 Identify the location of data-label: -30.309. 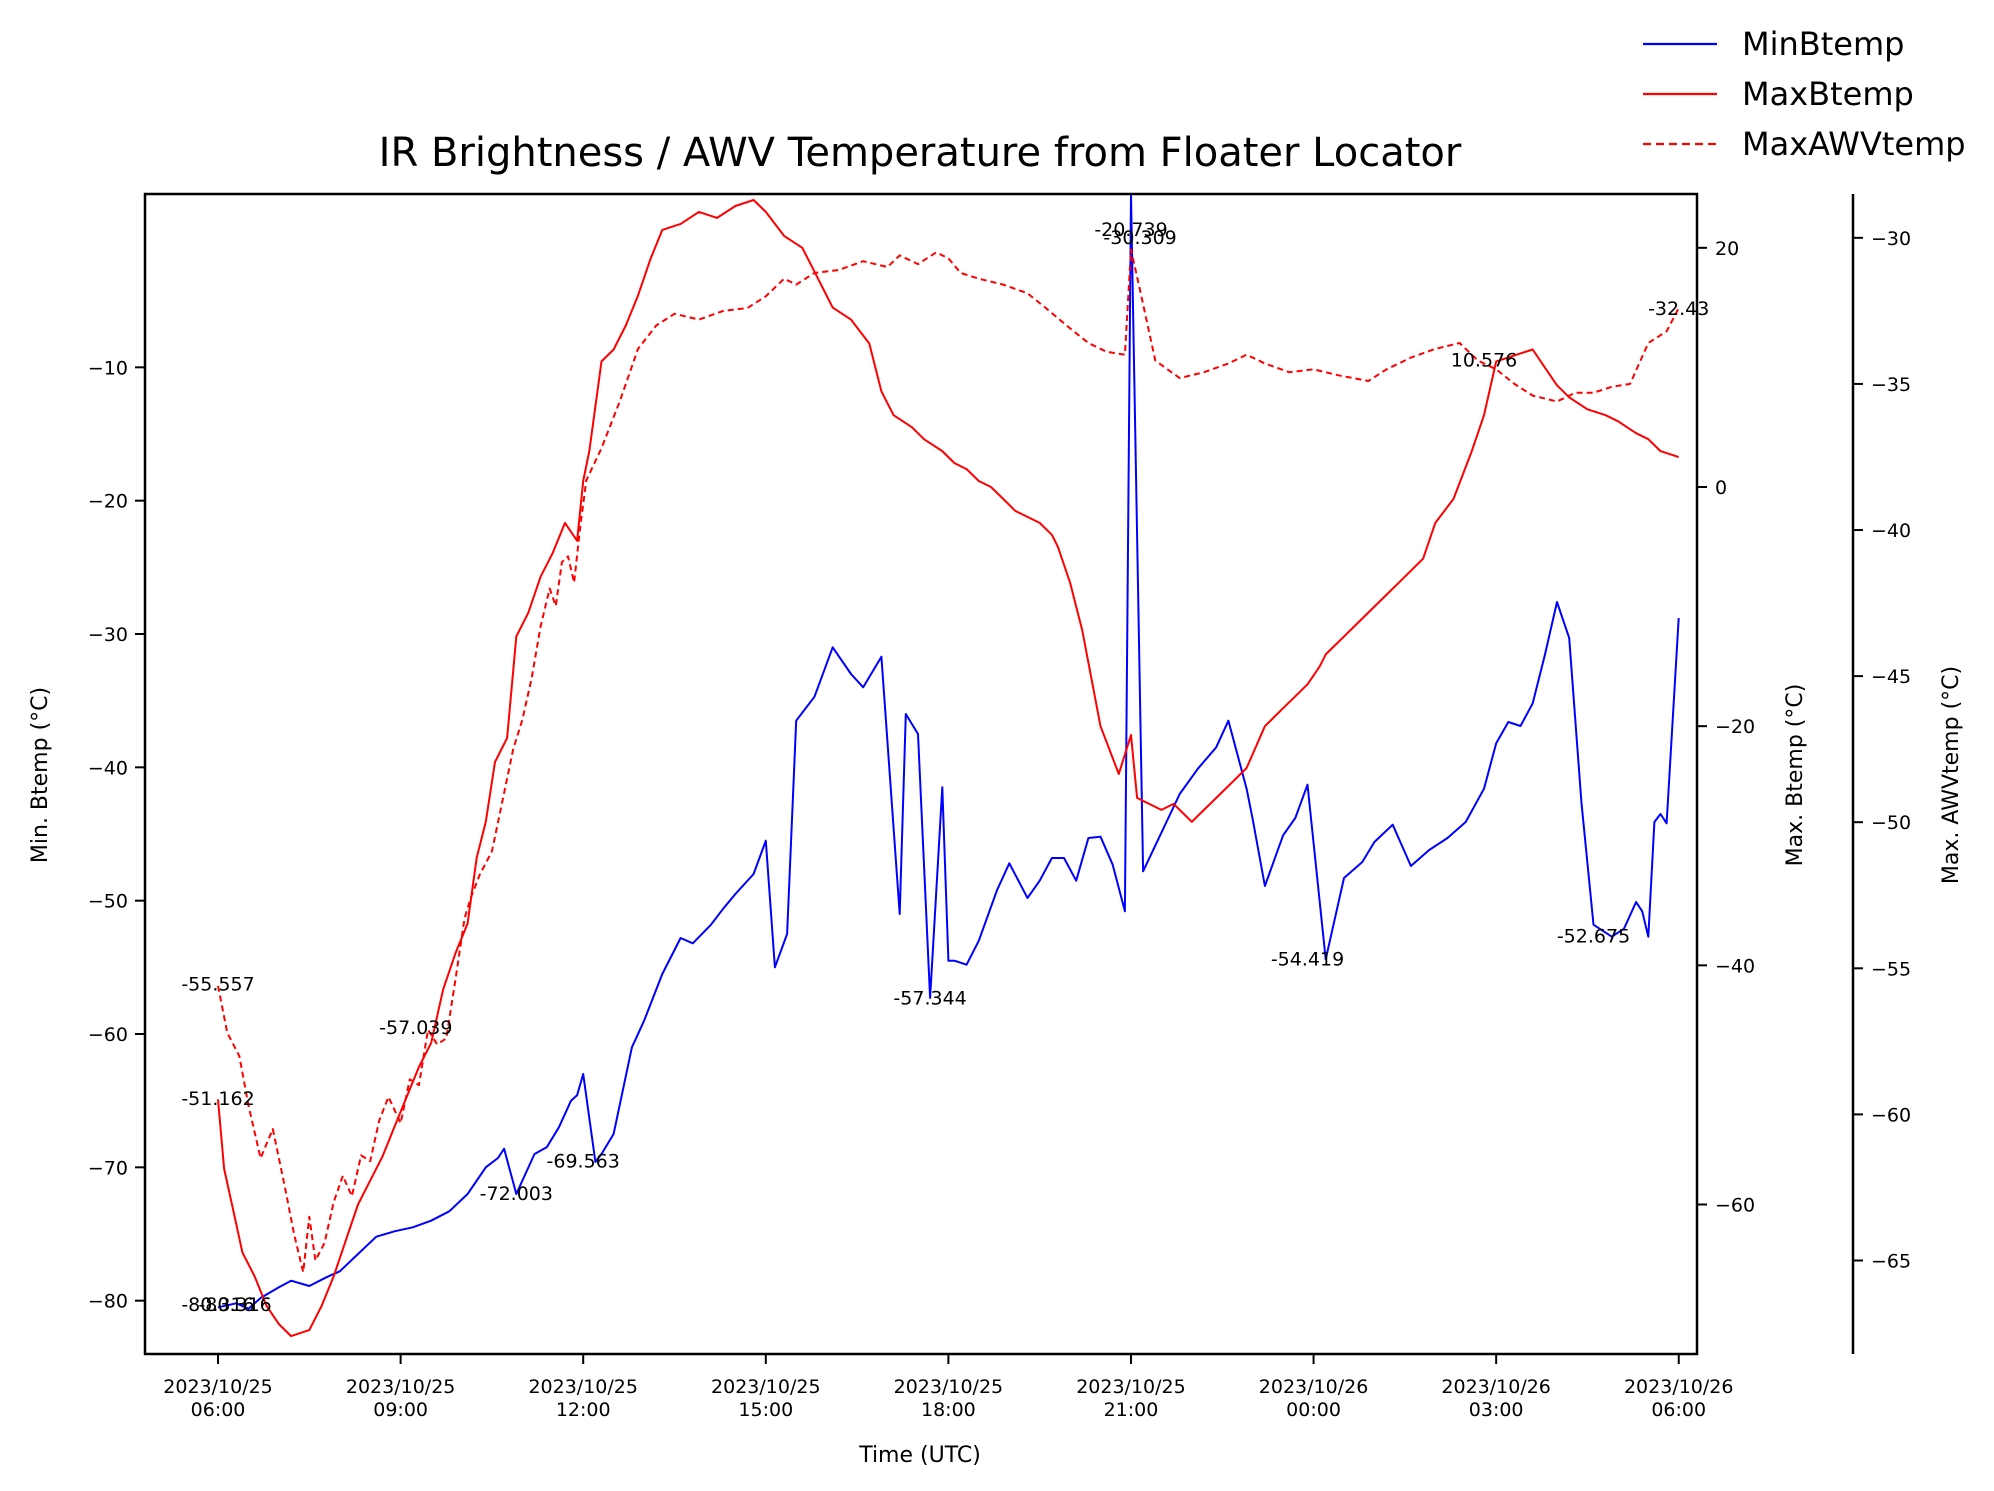
(1139, 238).